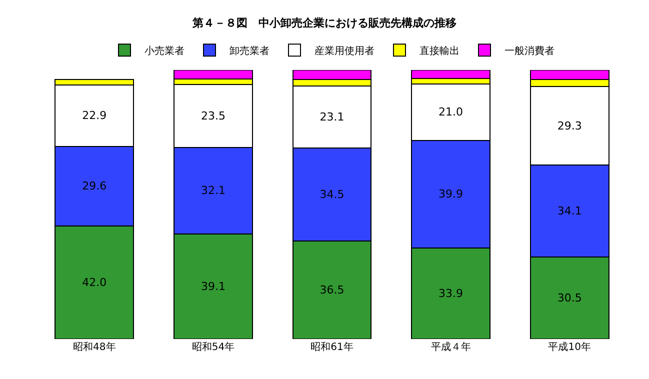  I want to click on data-label: 29.3, so click(569, 125).